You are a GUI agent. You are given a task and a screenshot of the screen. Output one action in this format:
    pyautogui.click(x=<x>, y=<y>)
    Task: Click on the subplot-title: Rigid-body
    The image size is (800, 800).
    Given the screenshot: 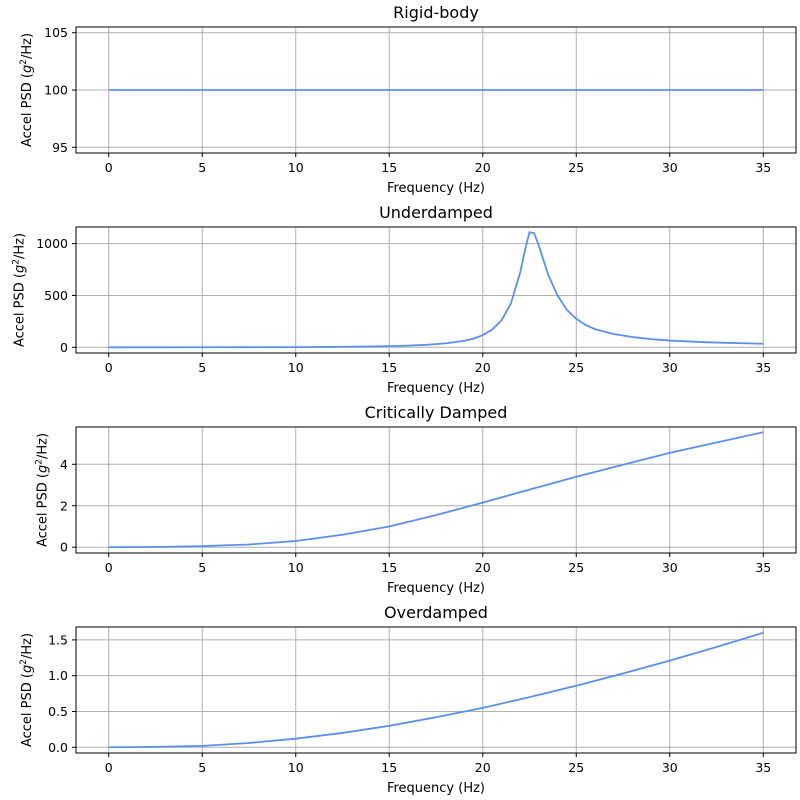 What is the action you would take?
    pyautogui.click(x=436, y=12)
    